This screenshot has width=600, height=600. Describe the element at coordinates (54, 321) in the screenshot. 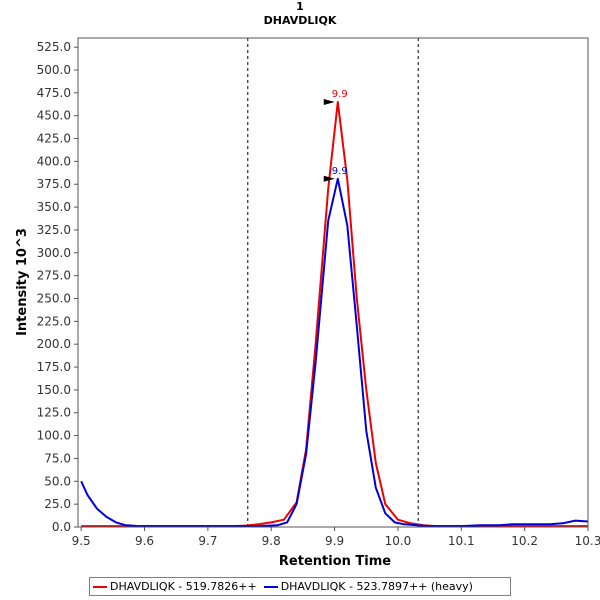

I see `y-tick-label: 225.0` at that location.